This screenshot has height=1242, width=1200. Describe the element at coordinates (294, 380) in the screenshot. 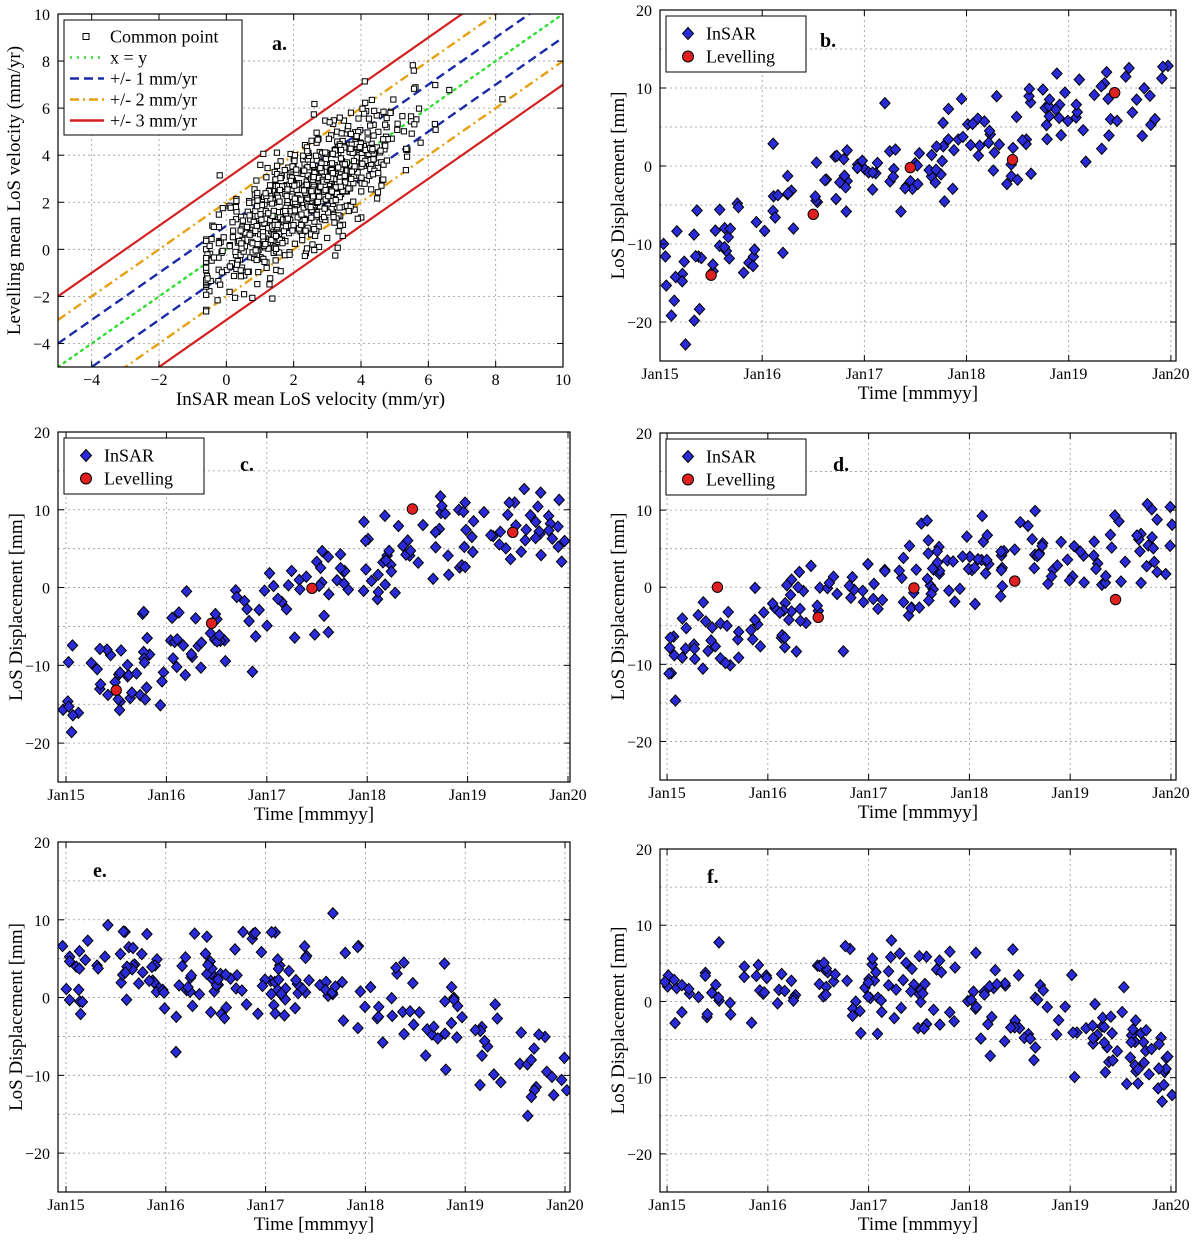

I see `x-tick-label: 2` at that location.